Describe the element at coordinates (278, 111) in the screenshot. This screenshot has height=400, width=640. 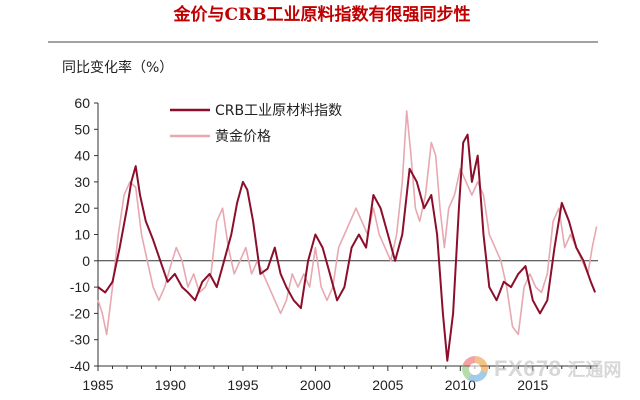
I see `legend-label-0: CRB工业原材料指数` at that location.